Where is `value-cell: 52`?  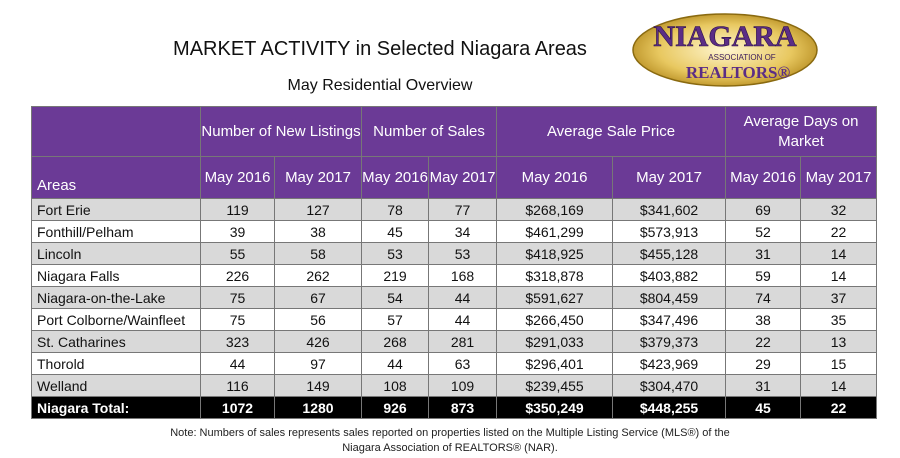
value-cell: 52 is located at coordinates (763, 231).